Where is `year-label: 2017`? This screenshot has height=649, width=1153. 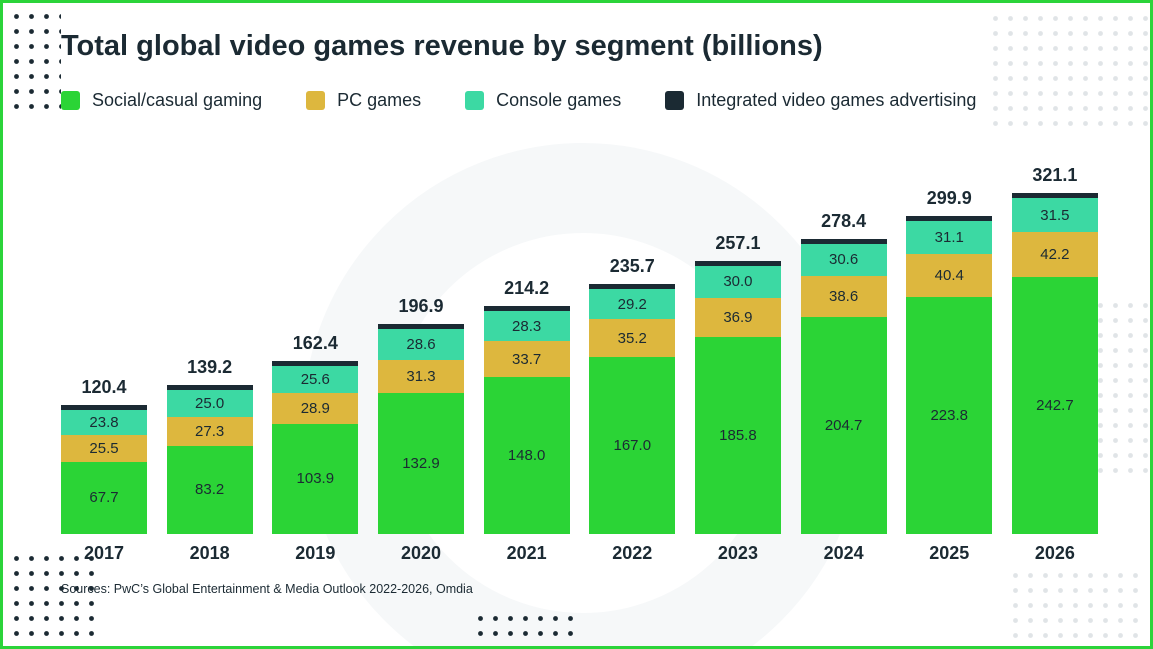
year-label: 2017 is located at coordinates (104, 552).